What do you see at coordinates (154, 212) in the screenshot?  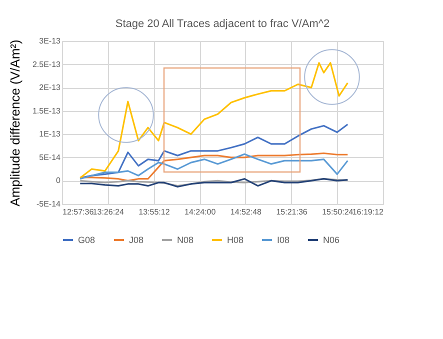 I see `x-tick-label: 13:55:12` at bounding box center [154, 212].